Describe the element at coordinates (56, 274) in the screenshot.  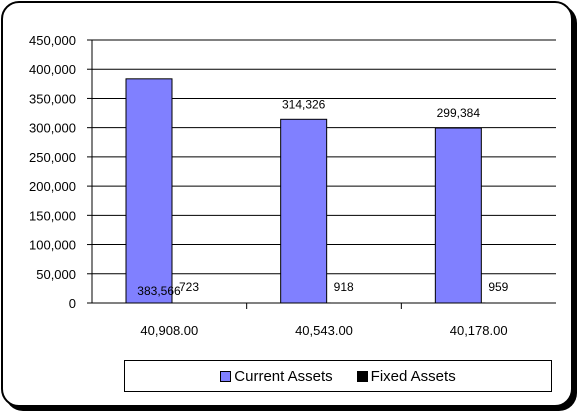
I see `y-tick-label: 50,000` at that location.